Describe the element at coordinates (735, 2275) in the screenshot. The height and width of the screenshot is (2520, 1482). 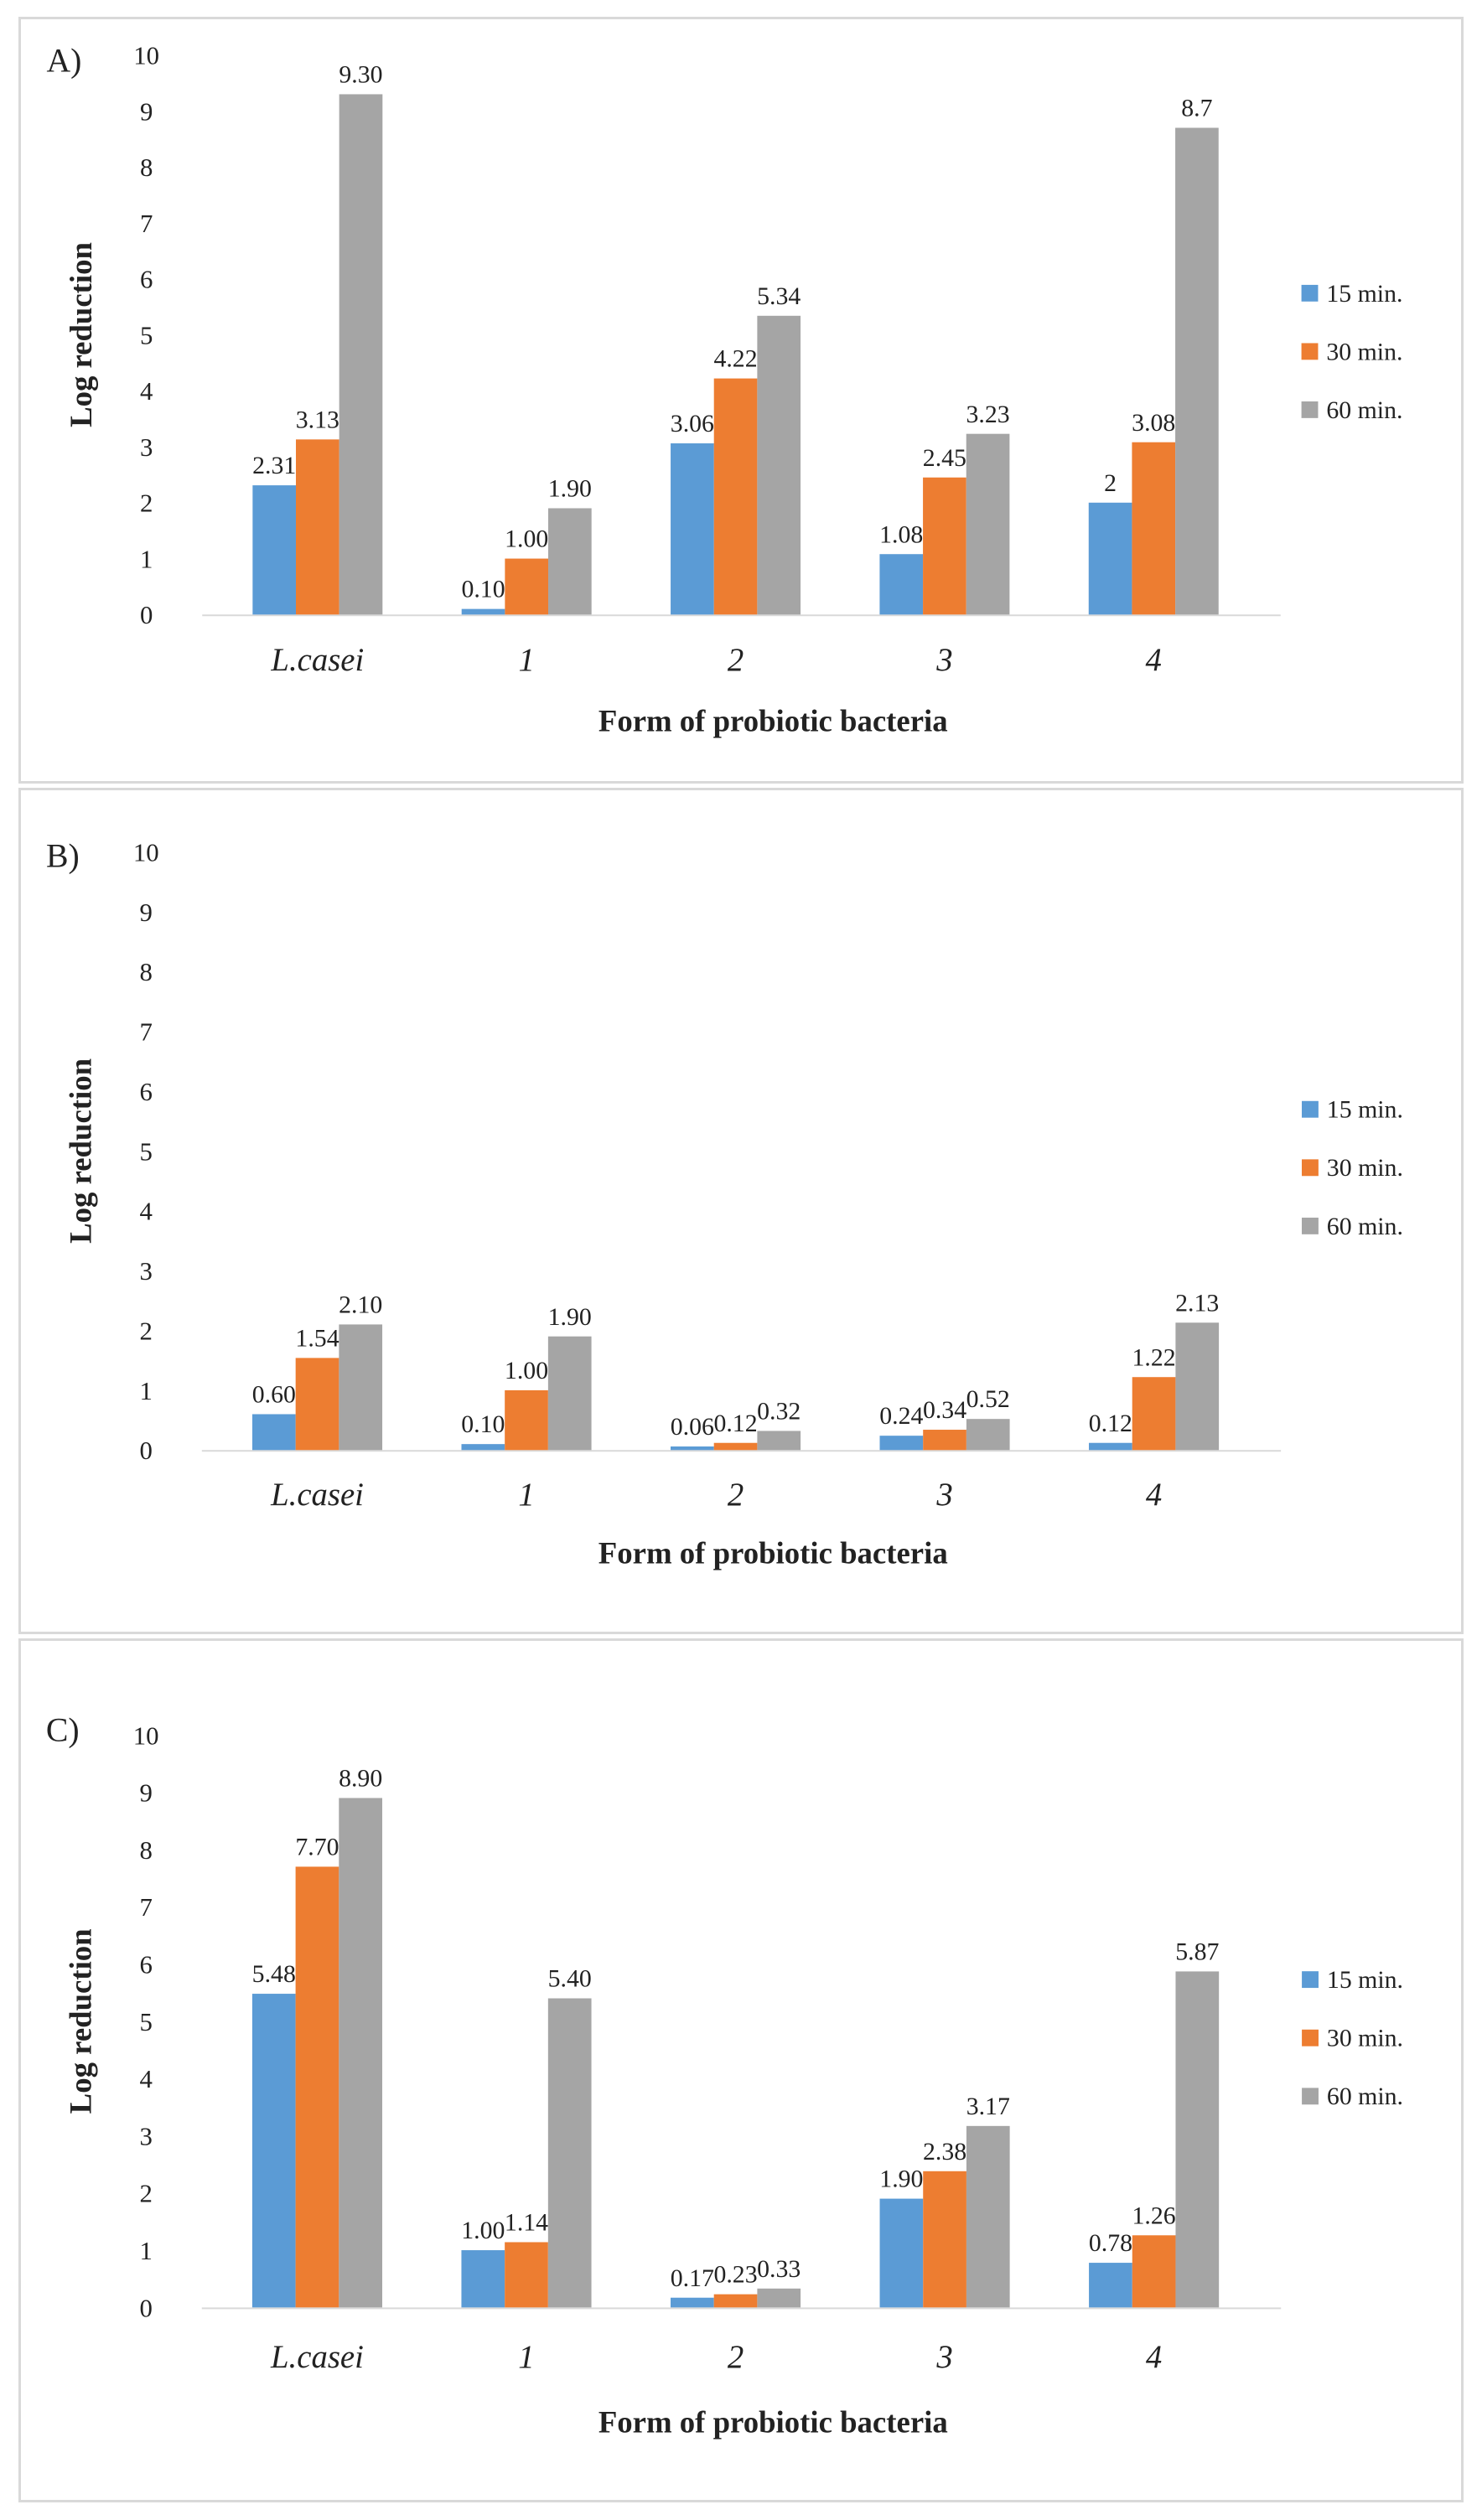
I see `data-label: 0.23` at that location.